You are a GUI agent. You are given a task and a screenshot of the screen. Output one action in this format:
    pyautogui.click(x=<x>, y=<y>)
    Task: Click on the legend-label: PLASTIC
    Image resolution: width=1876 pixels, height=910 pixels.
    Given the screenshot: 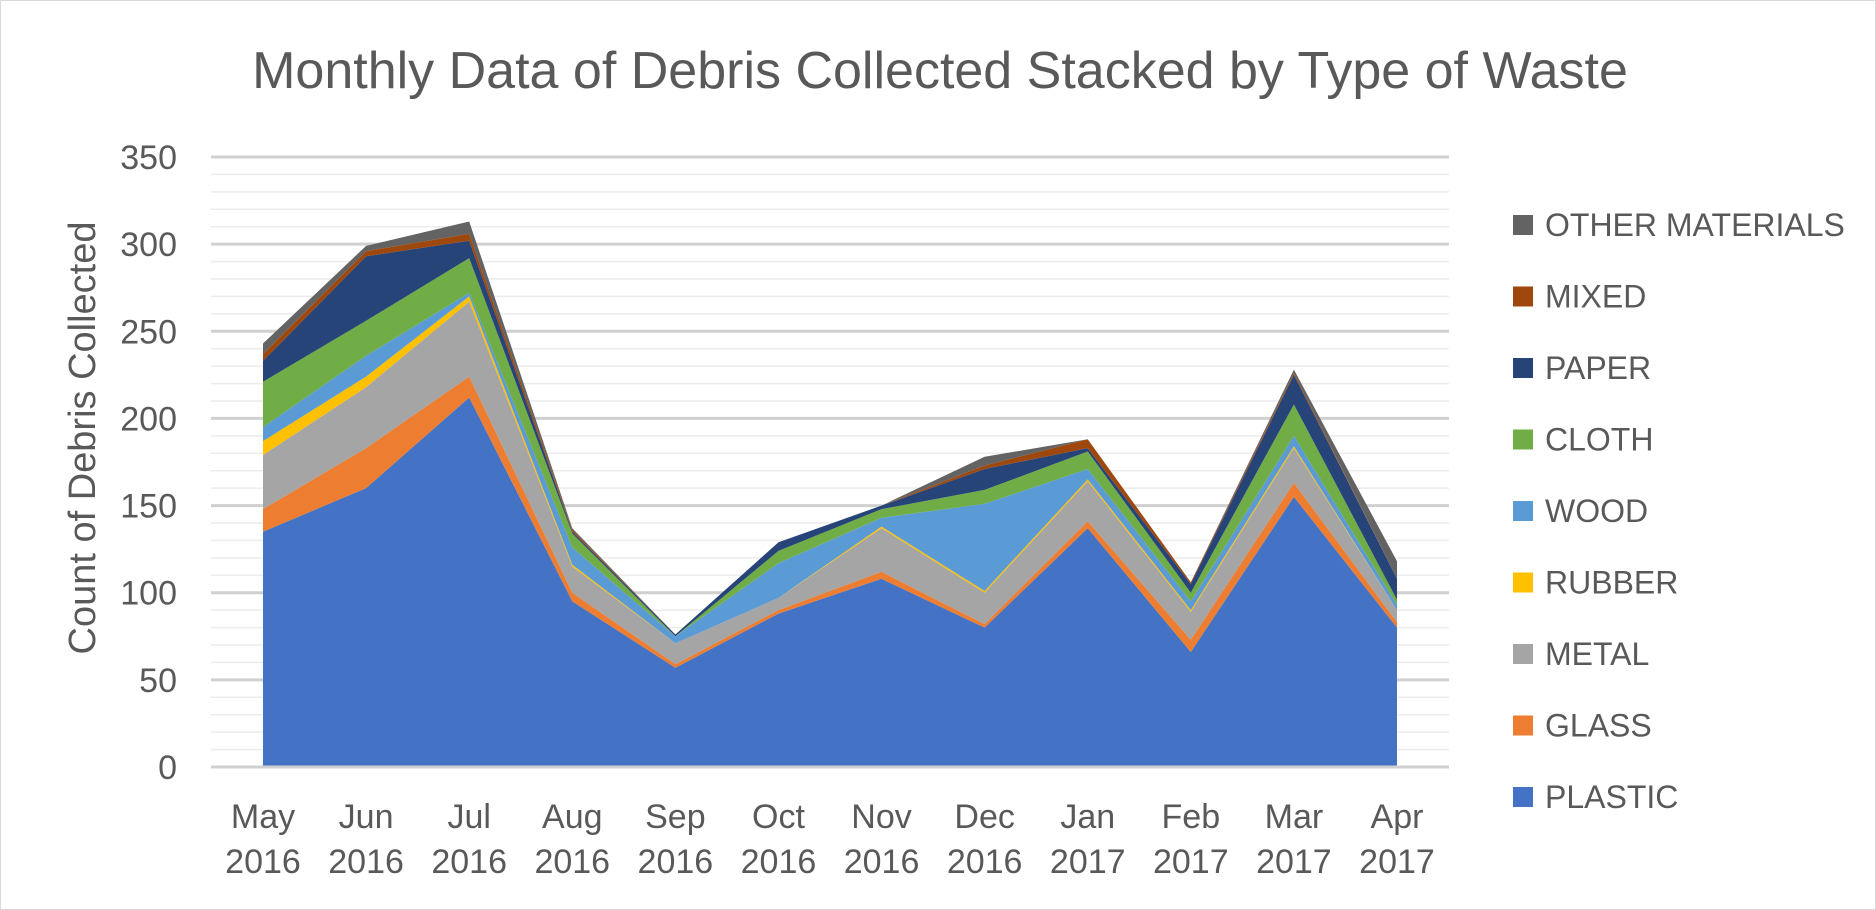 What is the action you would take?
    pyautogui.click(x=1611, y=797)
    